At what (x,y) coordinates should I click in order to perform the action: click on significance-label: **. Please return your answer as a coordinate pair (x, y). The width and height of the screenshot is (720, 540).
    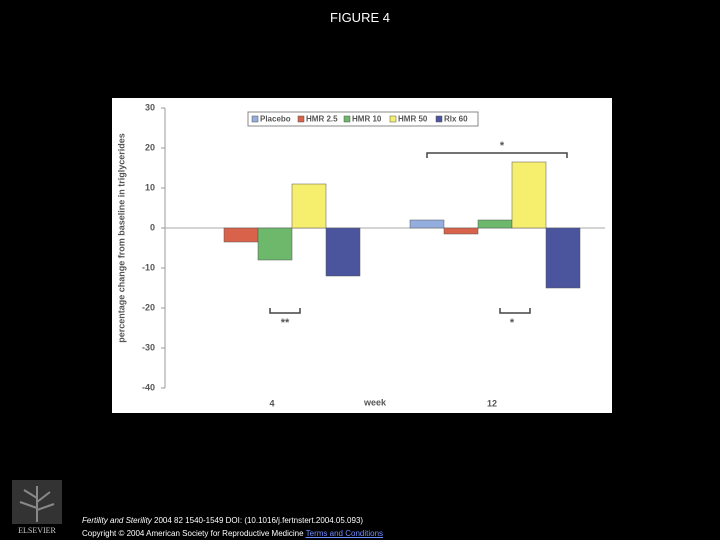
    Looking at the image, I should click on (285, 323).